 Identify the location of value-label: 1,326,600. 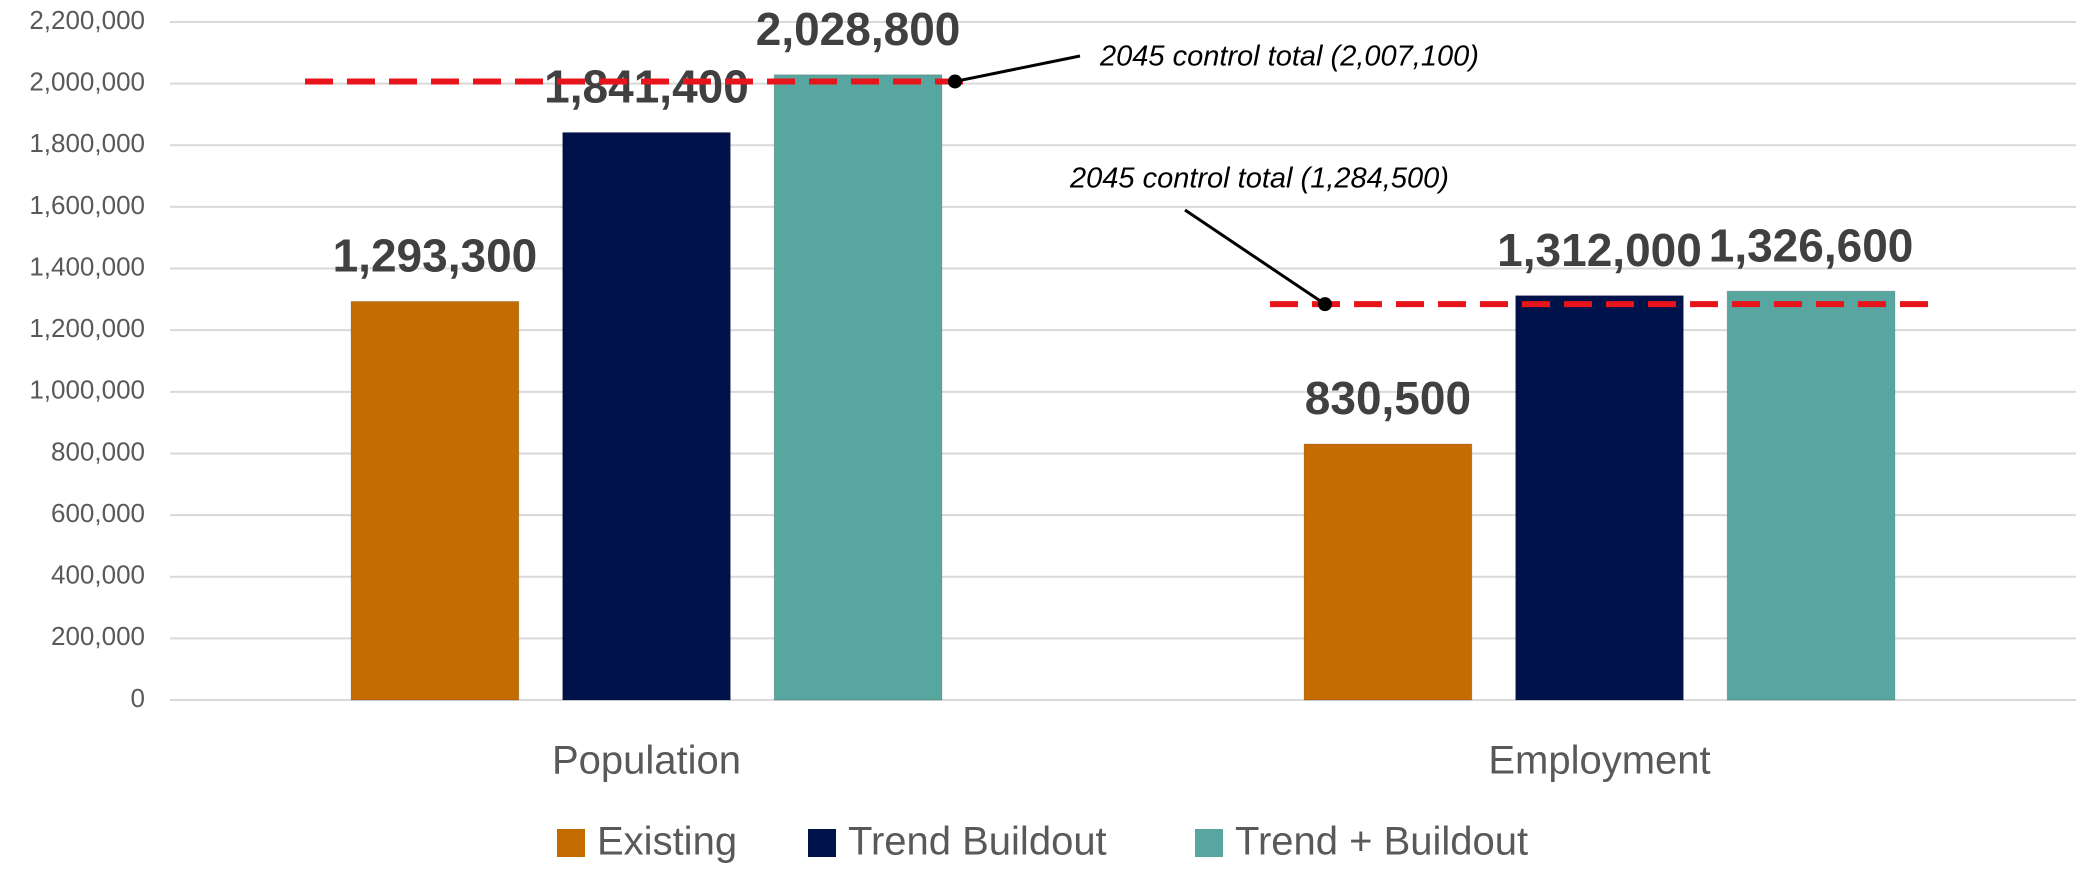
(1811, 245).